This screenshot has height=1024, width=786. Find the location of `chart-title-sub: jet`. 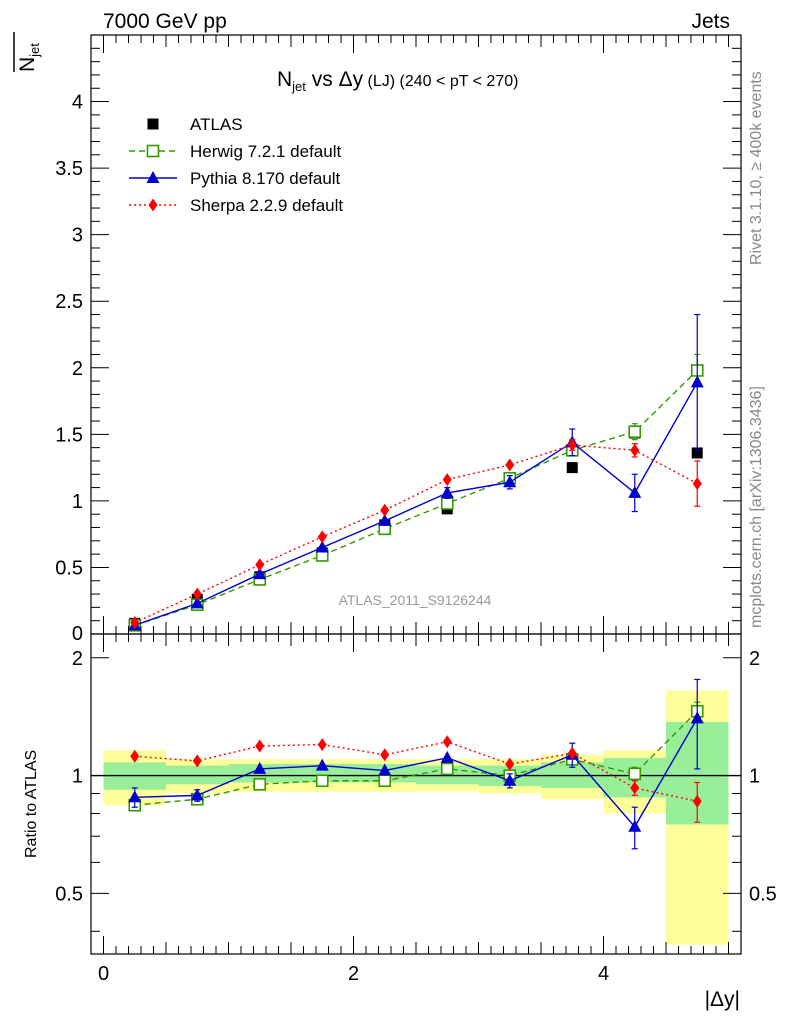

chart-title-sub: jet is located at coordinates (298, 86).